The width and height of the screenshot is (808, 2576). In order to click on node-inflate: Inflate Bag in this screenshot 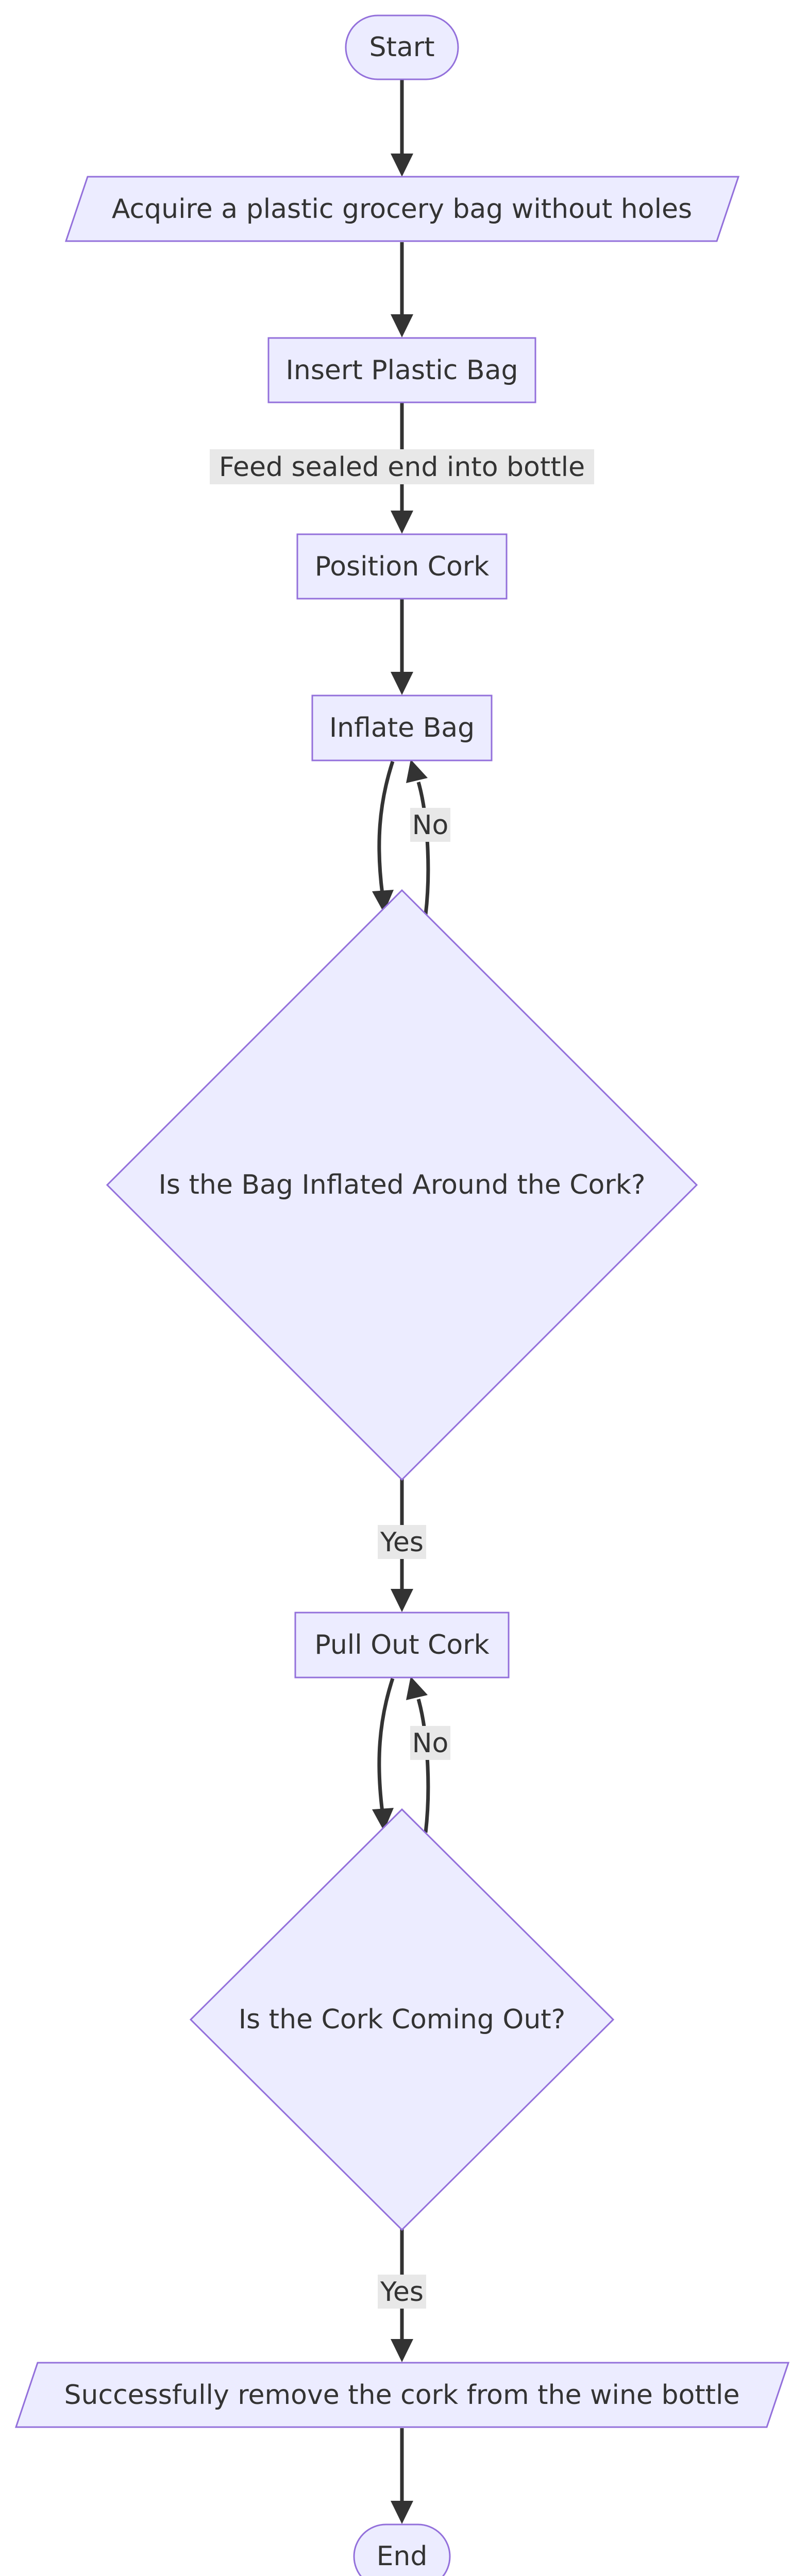, I will do `click(402, 728)`.